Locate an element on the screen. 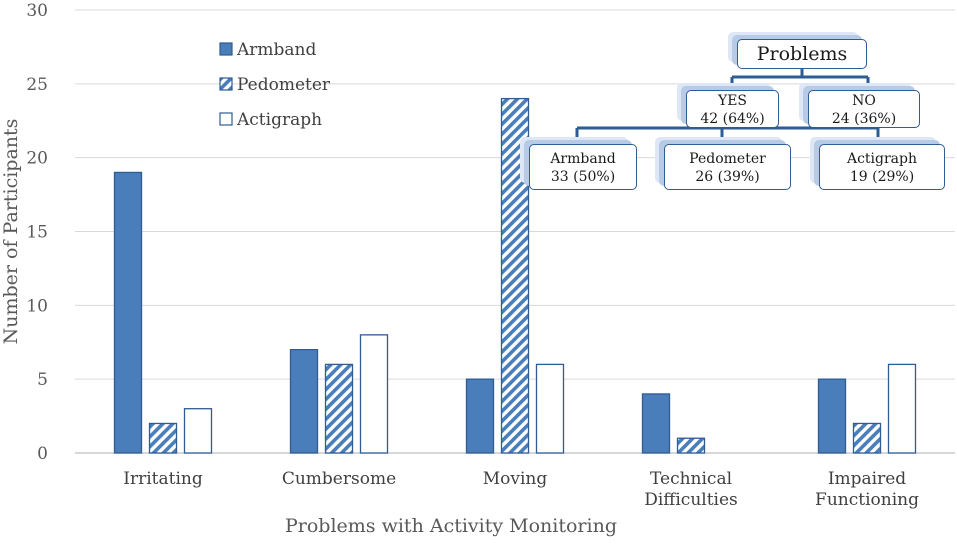  legend-swatch-actigraph is located at coordinates (226, 119).